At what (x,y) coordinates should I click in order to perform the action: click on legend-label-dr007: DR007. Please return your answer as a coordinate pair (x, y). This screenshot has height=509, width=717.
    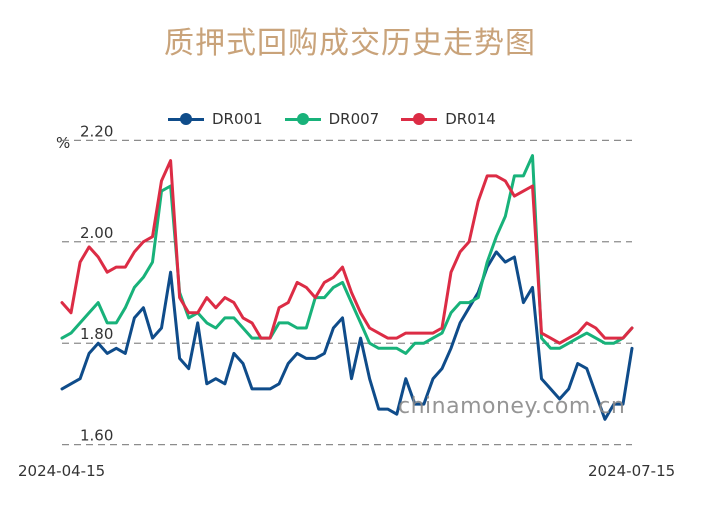
    Looking at the image, I should click on (354, 119).